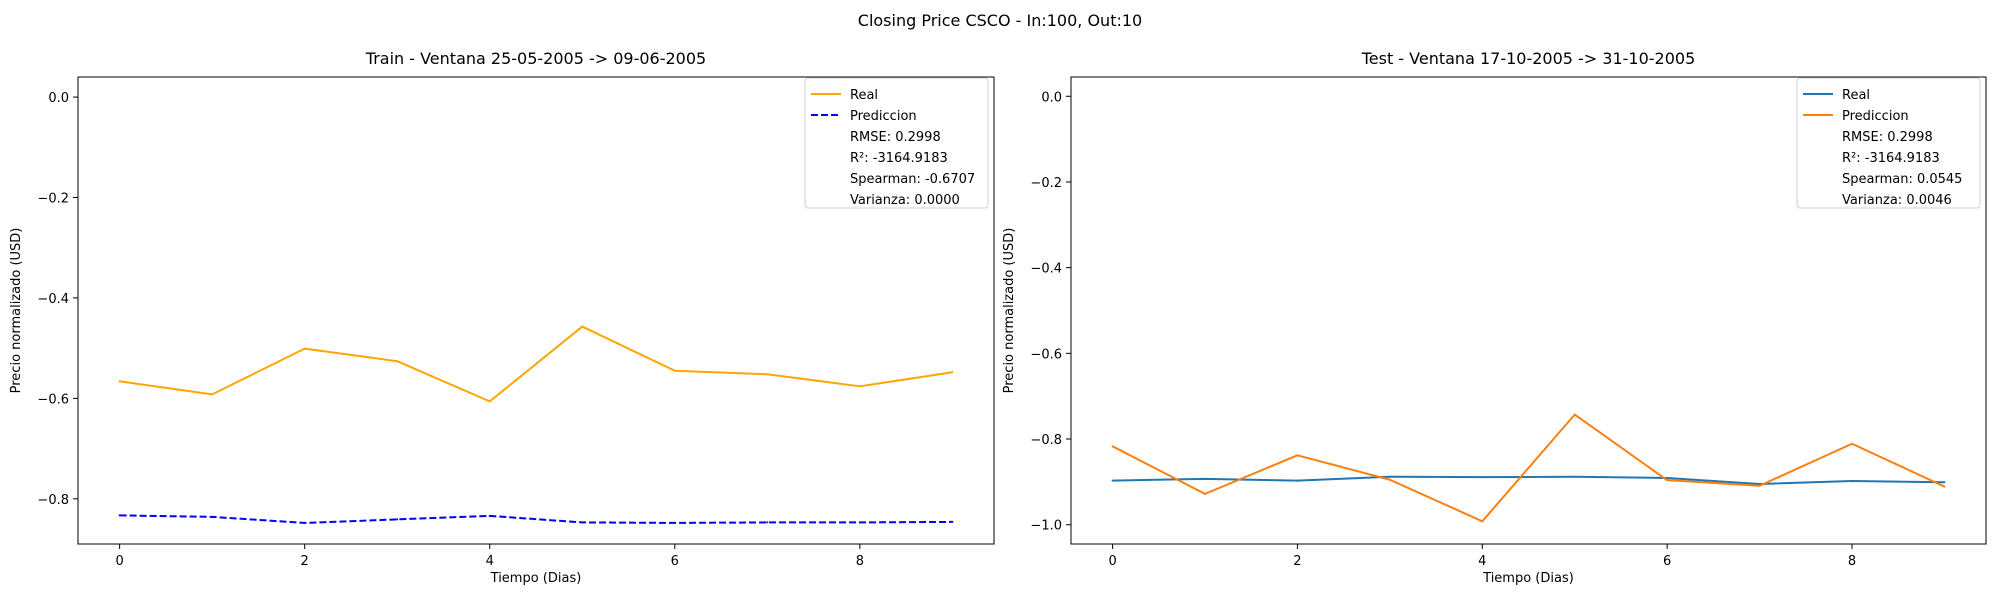  What do you see at coordinates (1046, 526) in the screenshot?
I see `y-tick-label: −1.0` at bounding box center [1046, 526].